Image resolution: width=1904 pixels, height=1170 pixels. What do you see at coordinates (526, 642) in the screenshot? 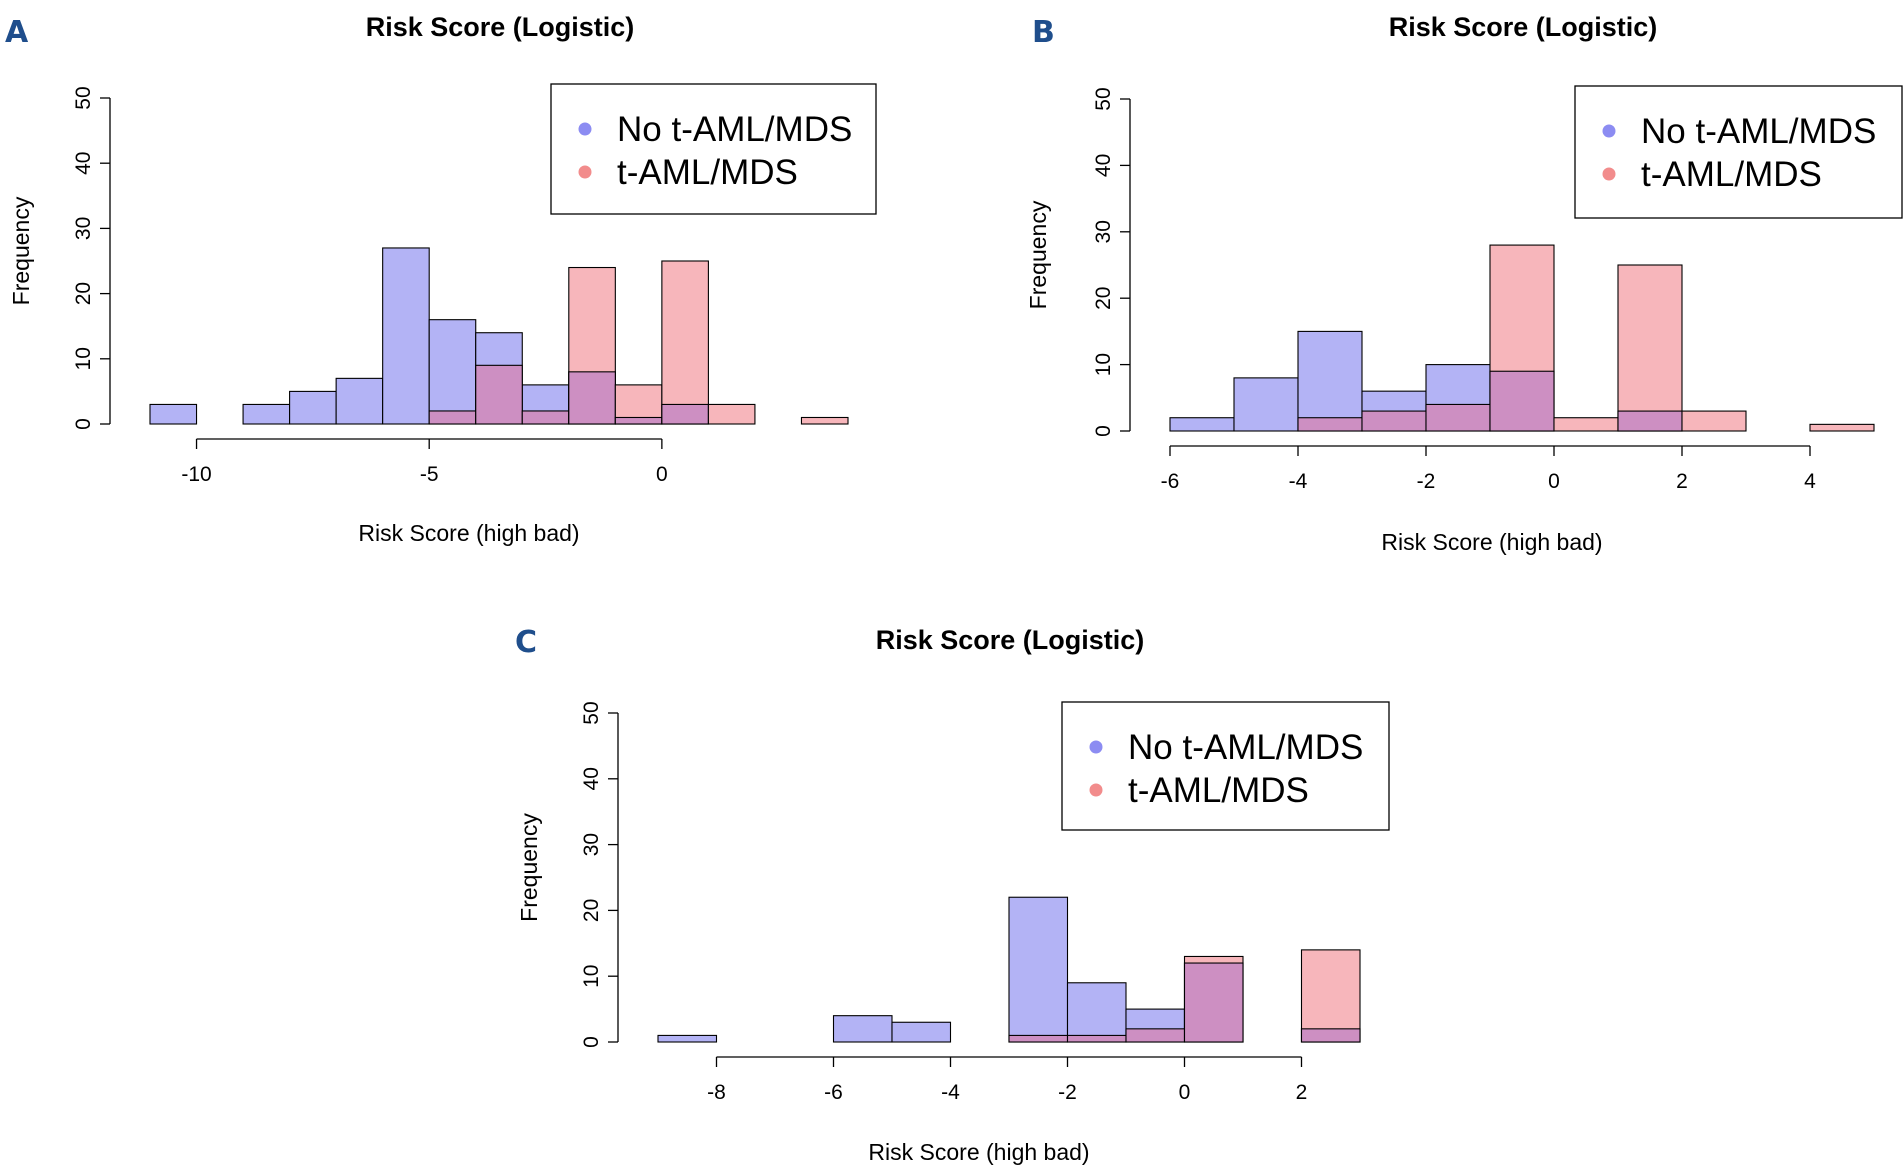
I see `panel-letter: C` at bounding box center [526, 642].